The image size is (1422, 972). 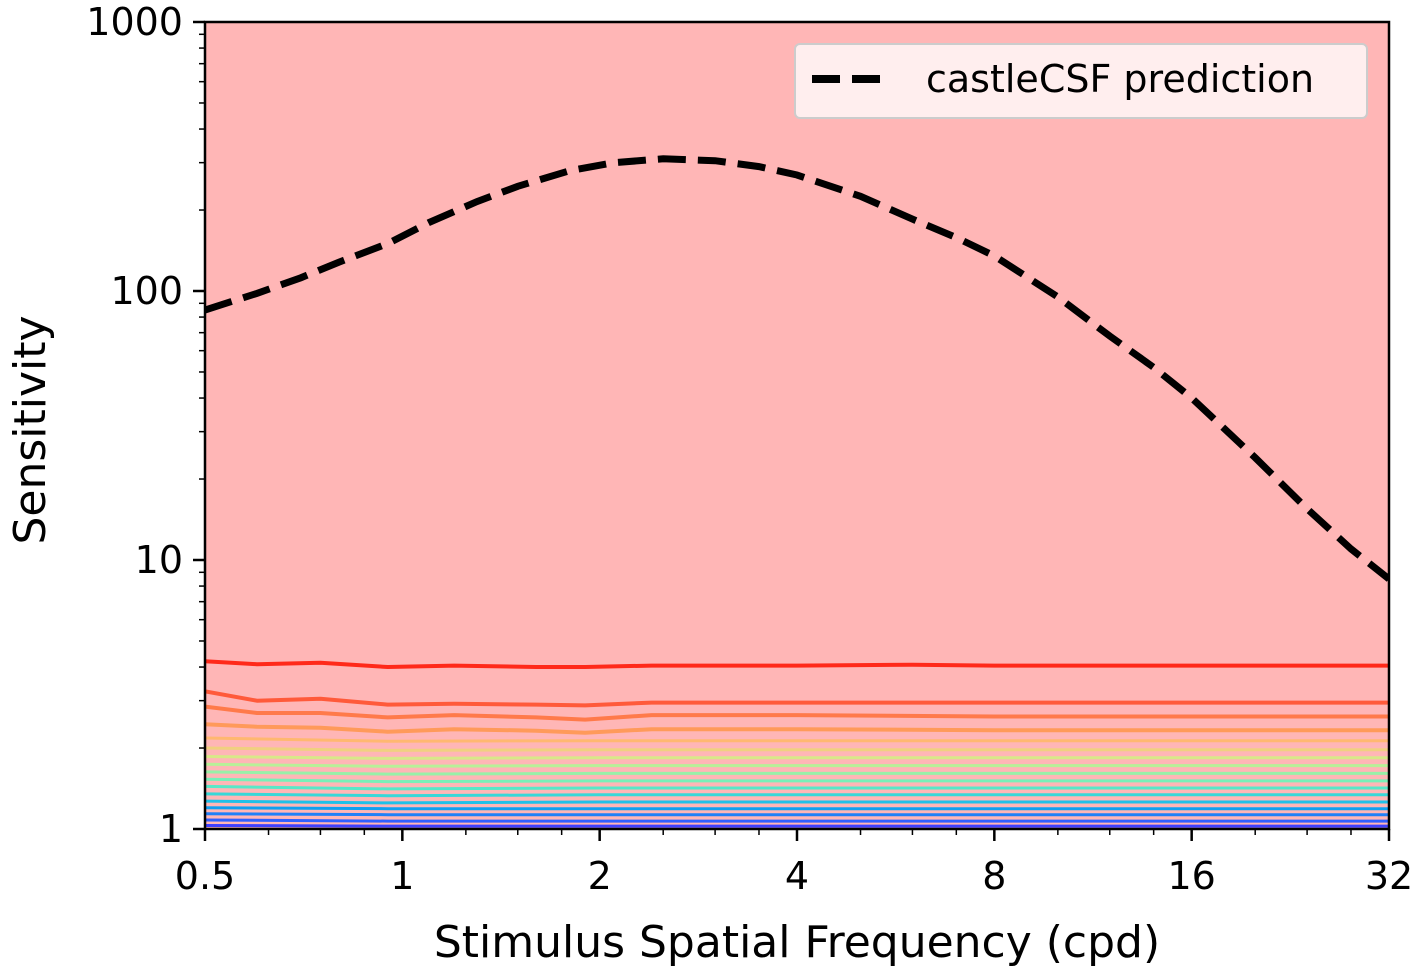 What do you see at coordinates (797, 876) in the screenshot?
I see `x-tick-label: 4` at bounding box center [797, 876].